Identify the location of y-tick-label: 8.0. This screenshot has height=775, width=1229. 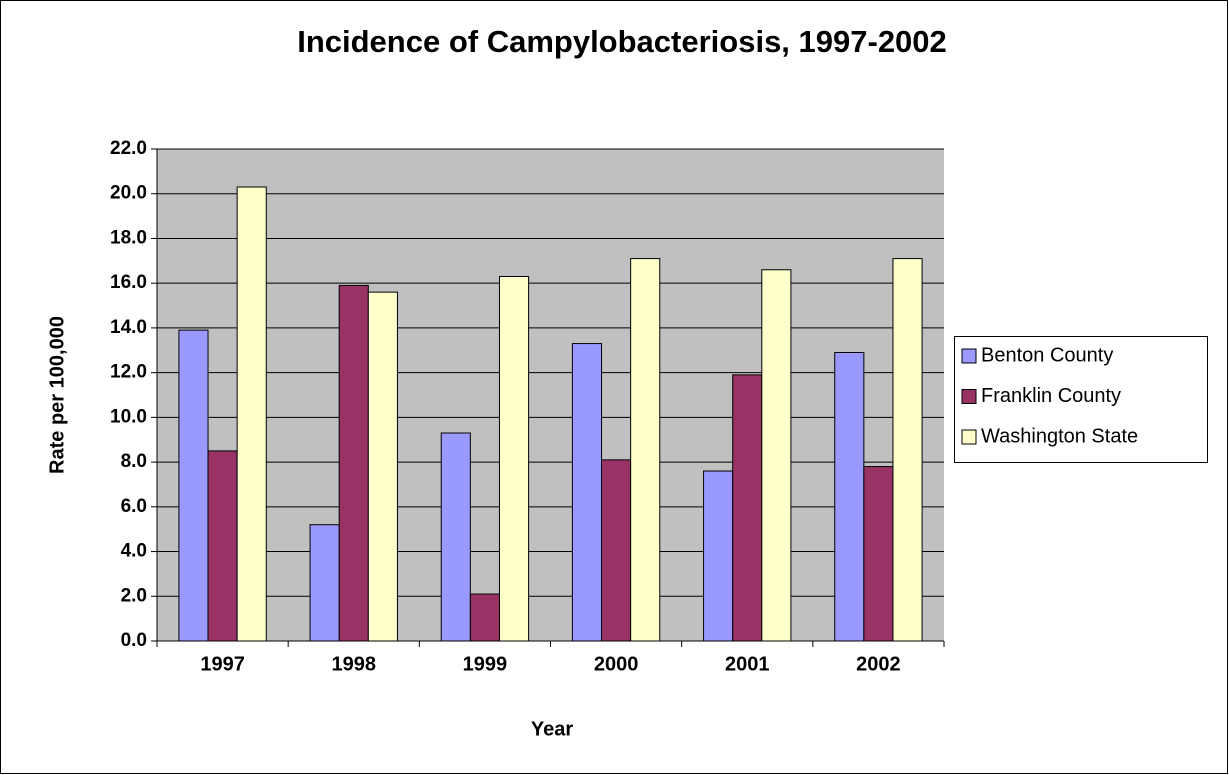
(134, 461).